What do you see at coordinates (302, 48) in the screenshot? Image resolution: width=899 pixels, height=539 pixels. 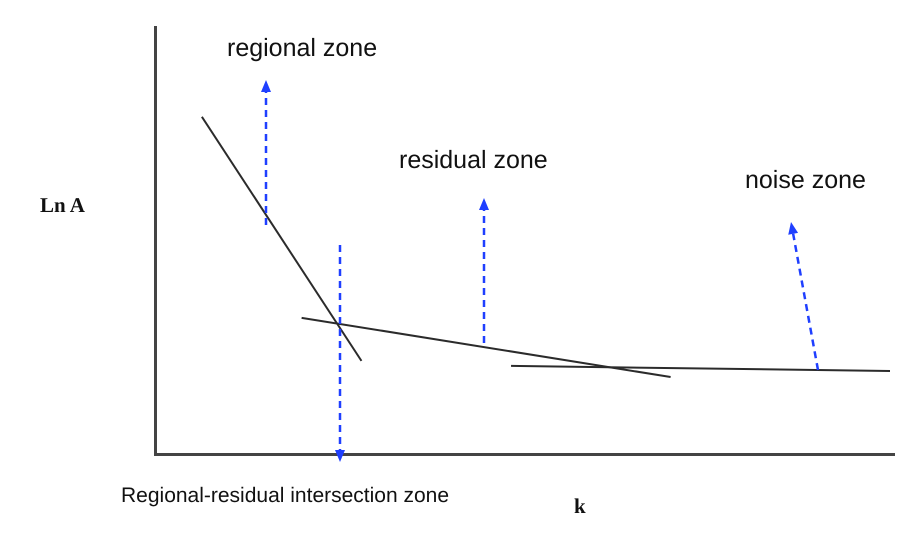 I see `text: regional zone` at bounding box center [302, 48].